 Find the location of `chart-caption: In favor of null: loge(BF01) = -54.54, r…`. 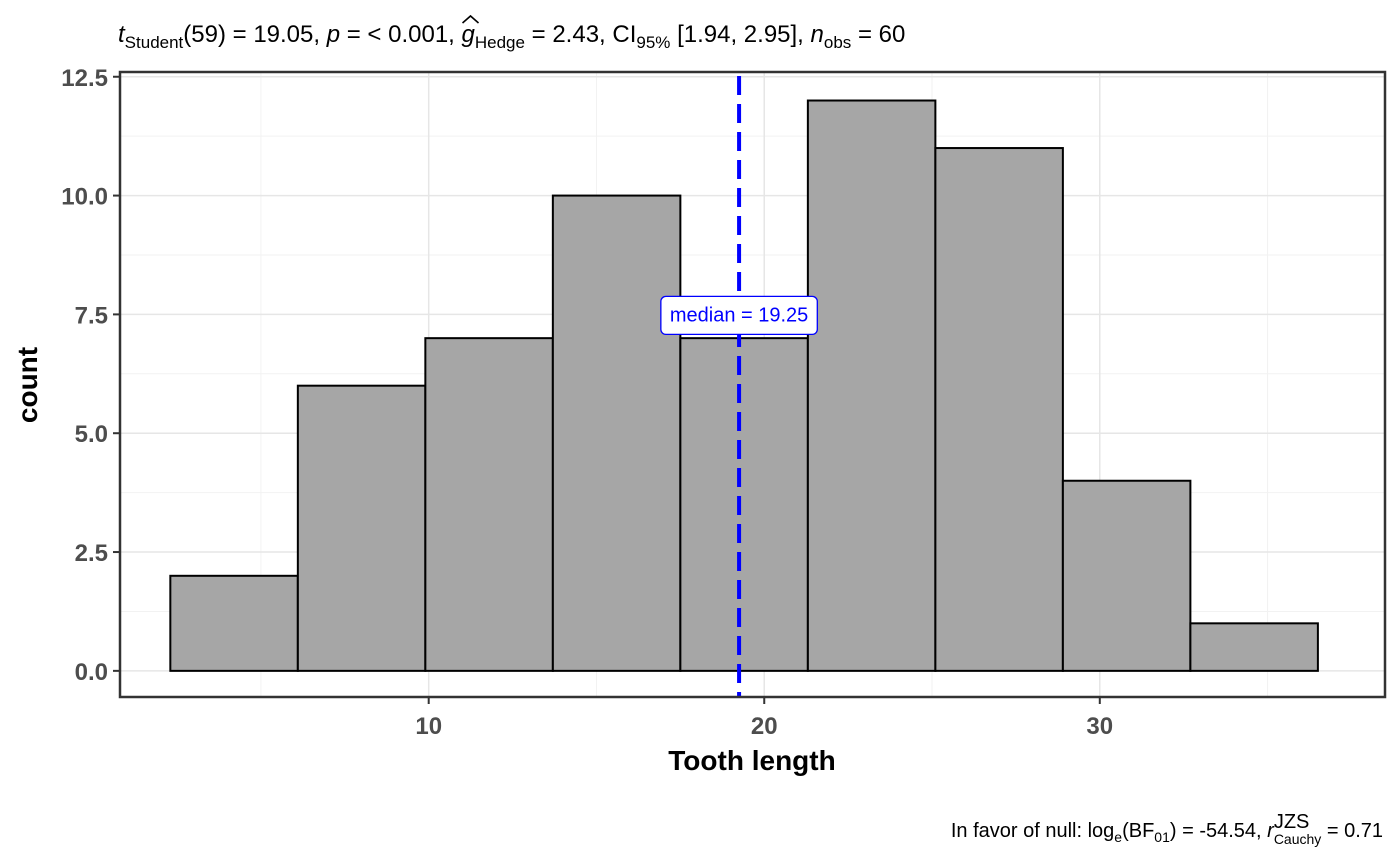

chart-caption: In favor of null: loge(BF01) = -54.54, r… is located at coordinates (1167, 833).